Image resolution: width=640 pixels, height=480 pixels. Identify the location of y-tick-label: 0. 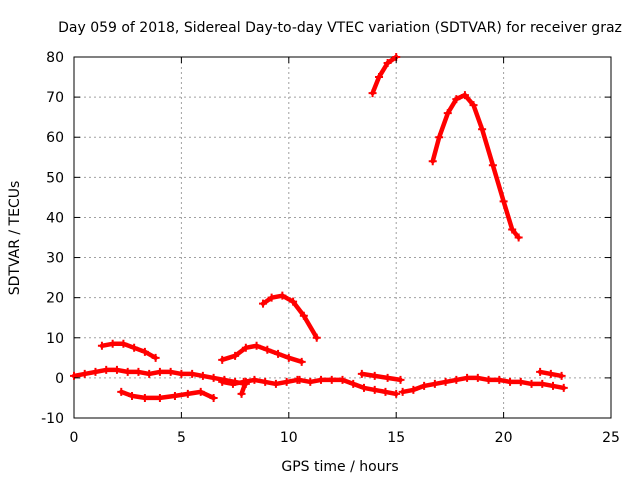
(59, 379).